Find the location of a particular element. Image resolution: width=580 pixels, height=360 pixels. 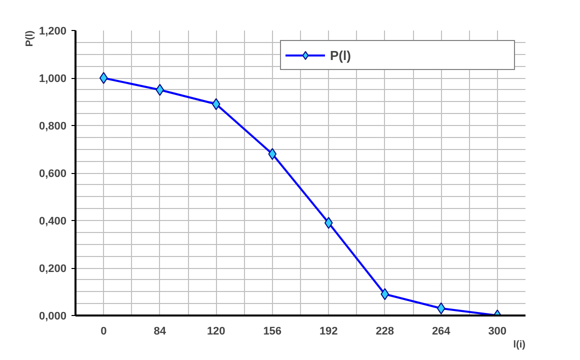

y-tick-label: 1,200 is located at coordinates (52, 32).